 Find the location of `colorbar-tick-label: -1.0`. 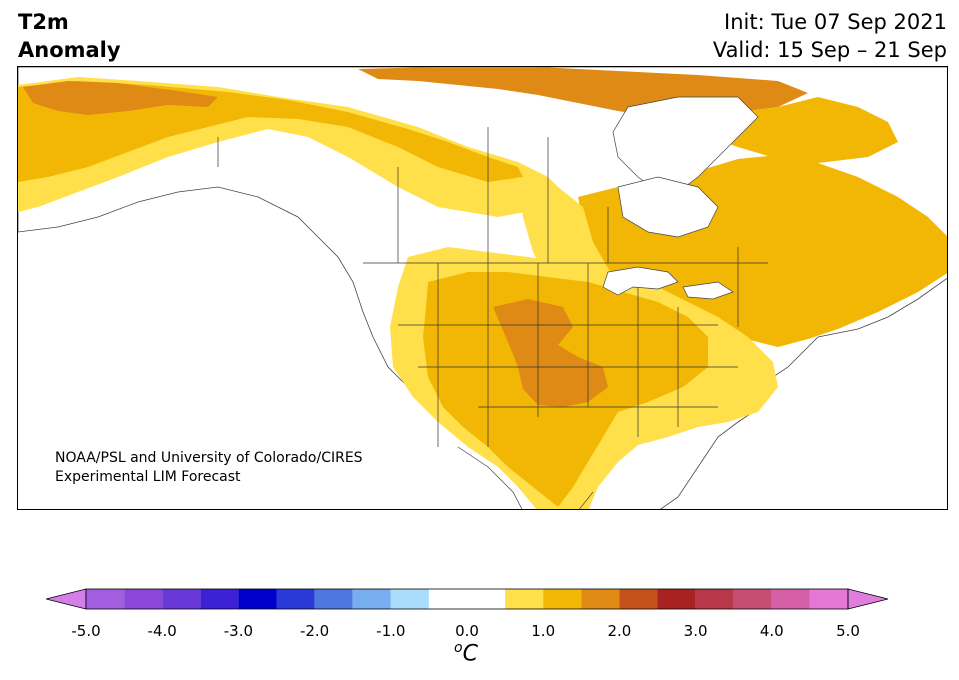

colorbar-tick-label: -1.0 is located at coordinates (391, 631).